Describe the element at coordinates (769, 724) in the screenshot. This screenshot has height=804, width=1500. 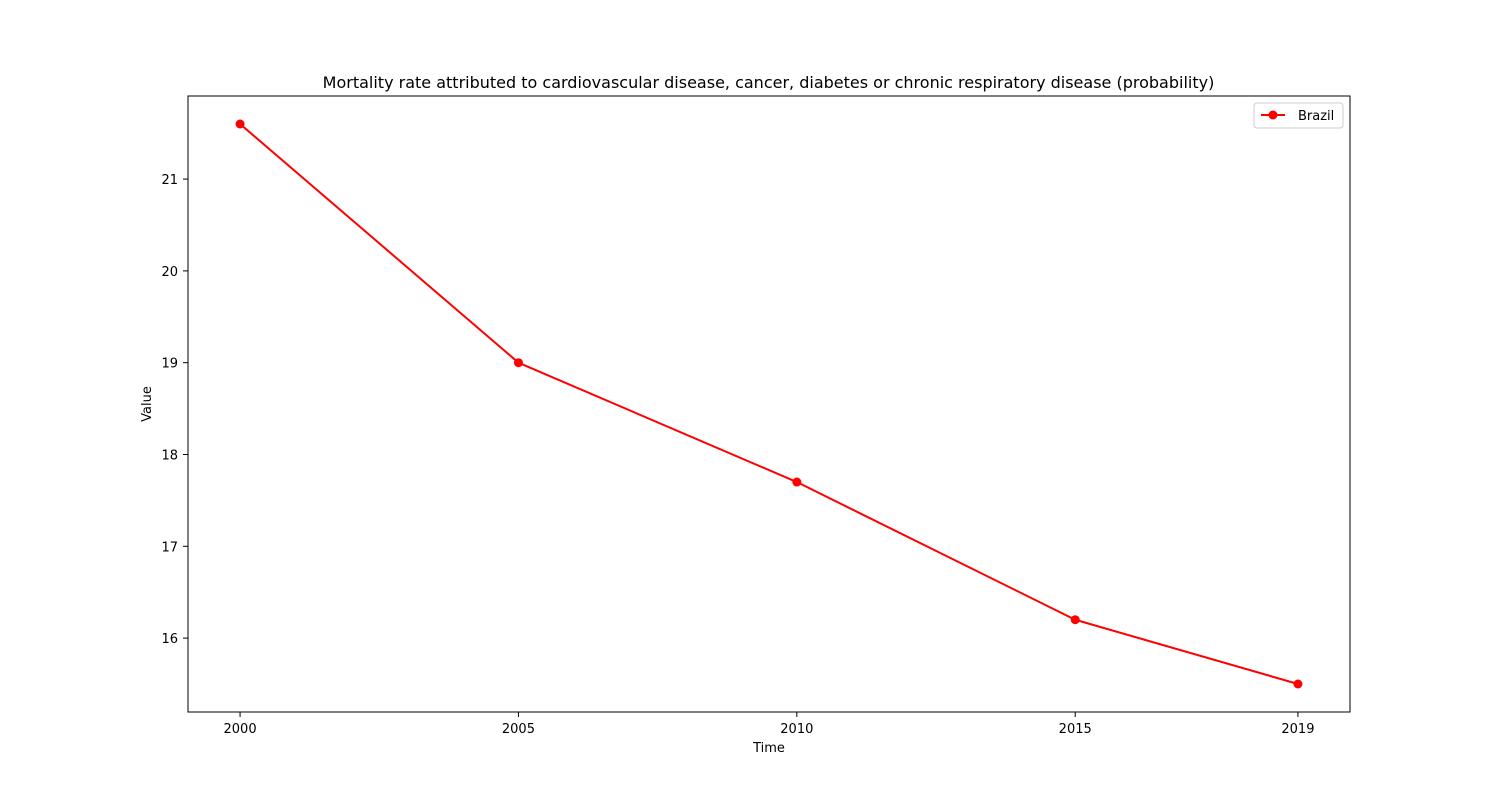
I see `x-axis: 2000 2005 2010 2015 2019` at that location.